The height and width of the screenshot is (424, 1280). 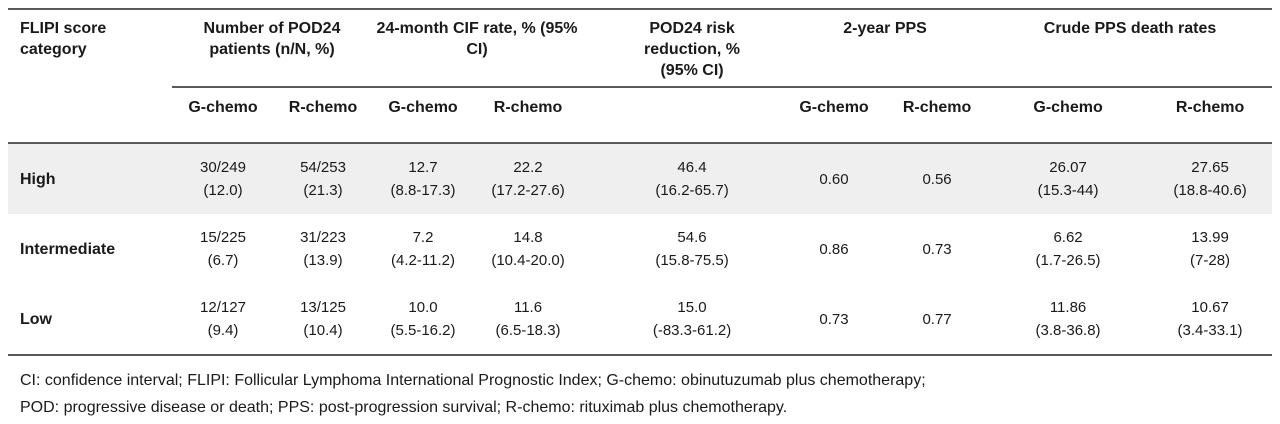 What do you see at coordinates (885, 48) in the screenshot?
I see `col-group-2year-pps: 2-year PPS` at bounding box center [885, 48].